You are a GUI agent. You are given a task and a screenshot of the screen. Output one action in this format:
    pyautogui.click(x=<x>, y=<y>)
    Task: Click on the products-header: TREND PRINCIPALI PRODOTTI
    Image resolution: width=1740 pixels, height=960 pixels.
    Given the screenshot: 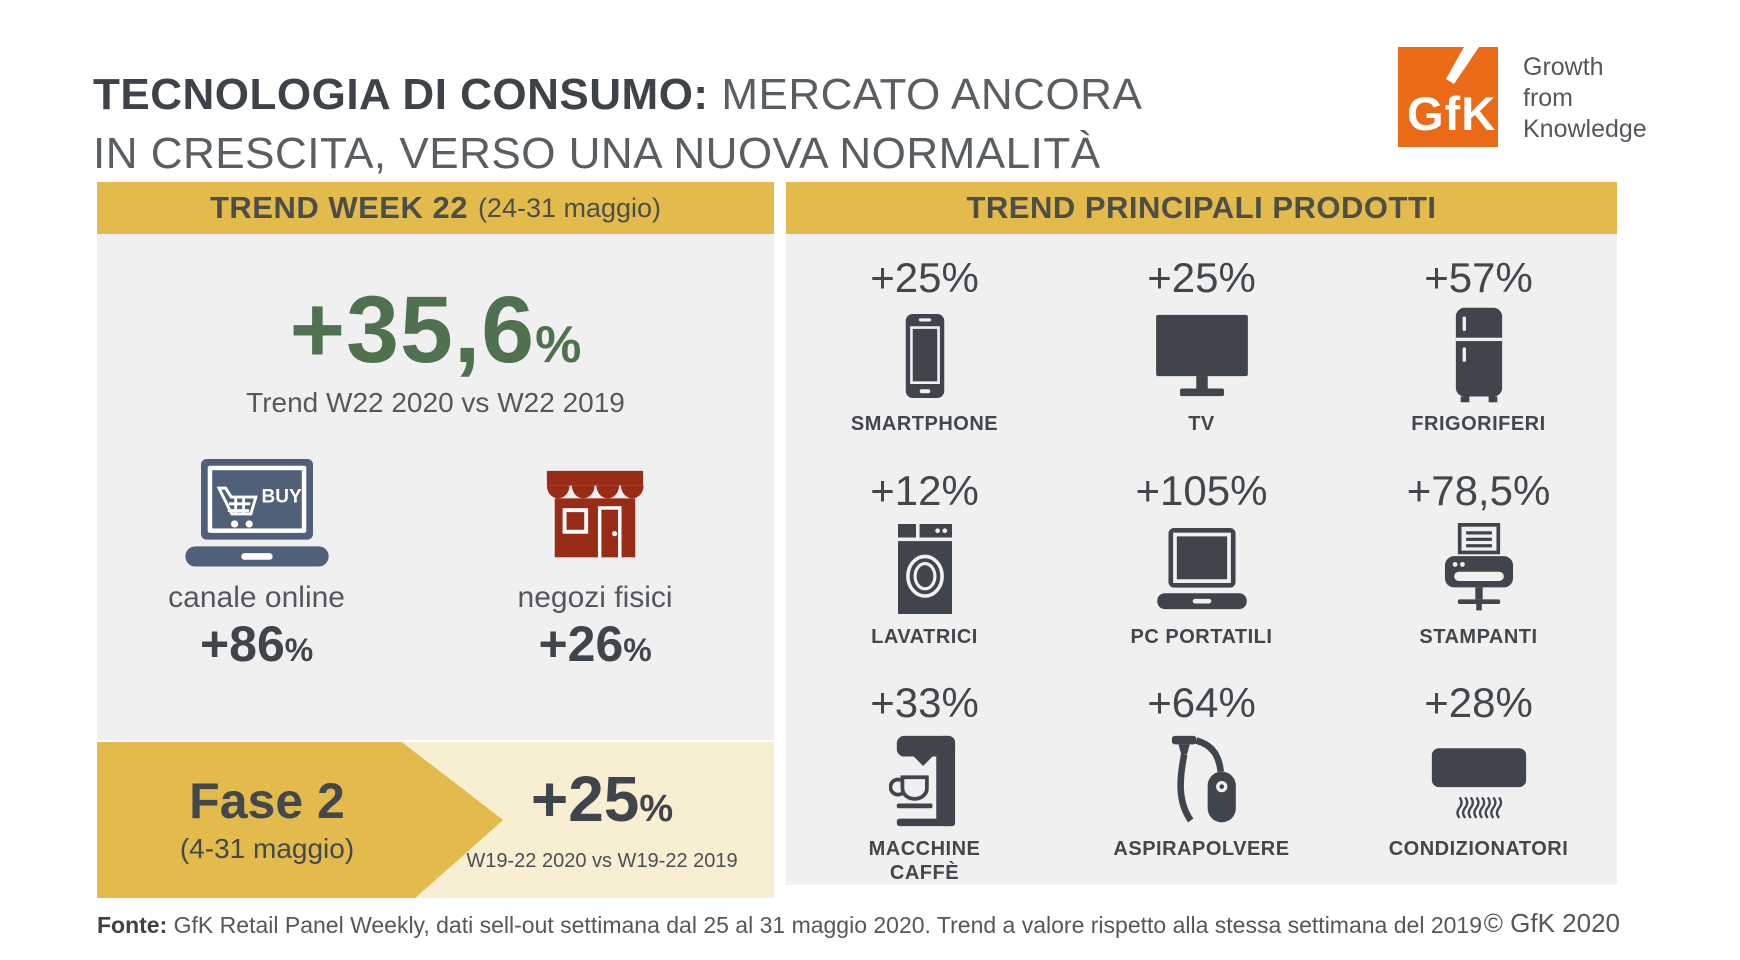 What is the action you would take?
    pyautogui.click(x=1201, y=208)
    